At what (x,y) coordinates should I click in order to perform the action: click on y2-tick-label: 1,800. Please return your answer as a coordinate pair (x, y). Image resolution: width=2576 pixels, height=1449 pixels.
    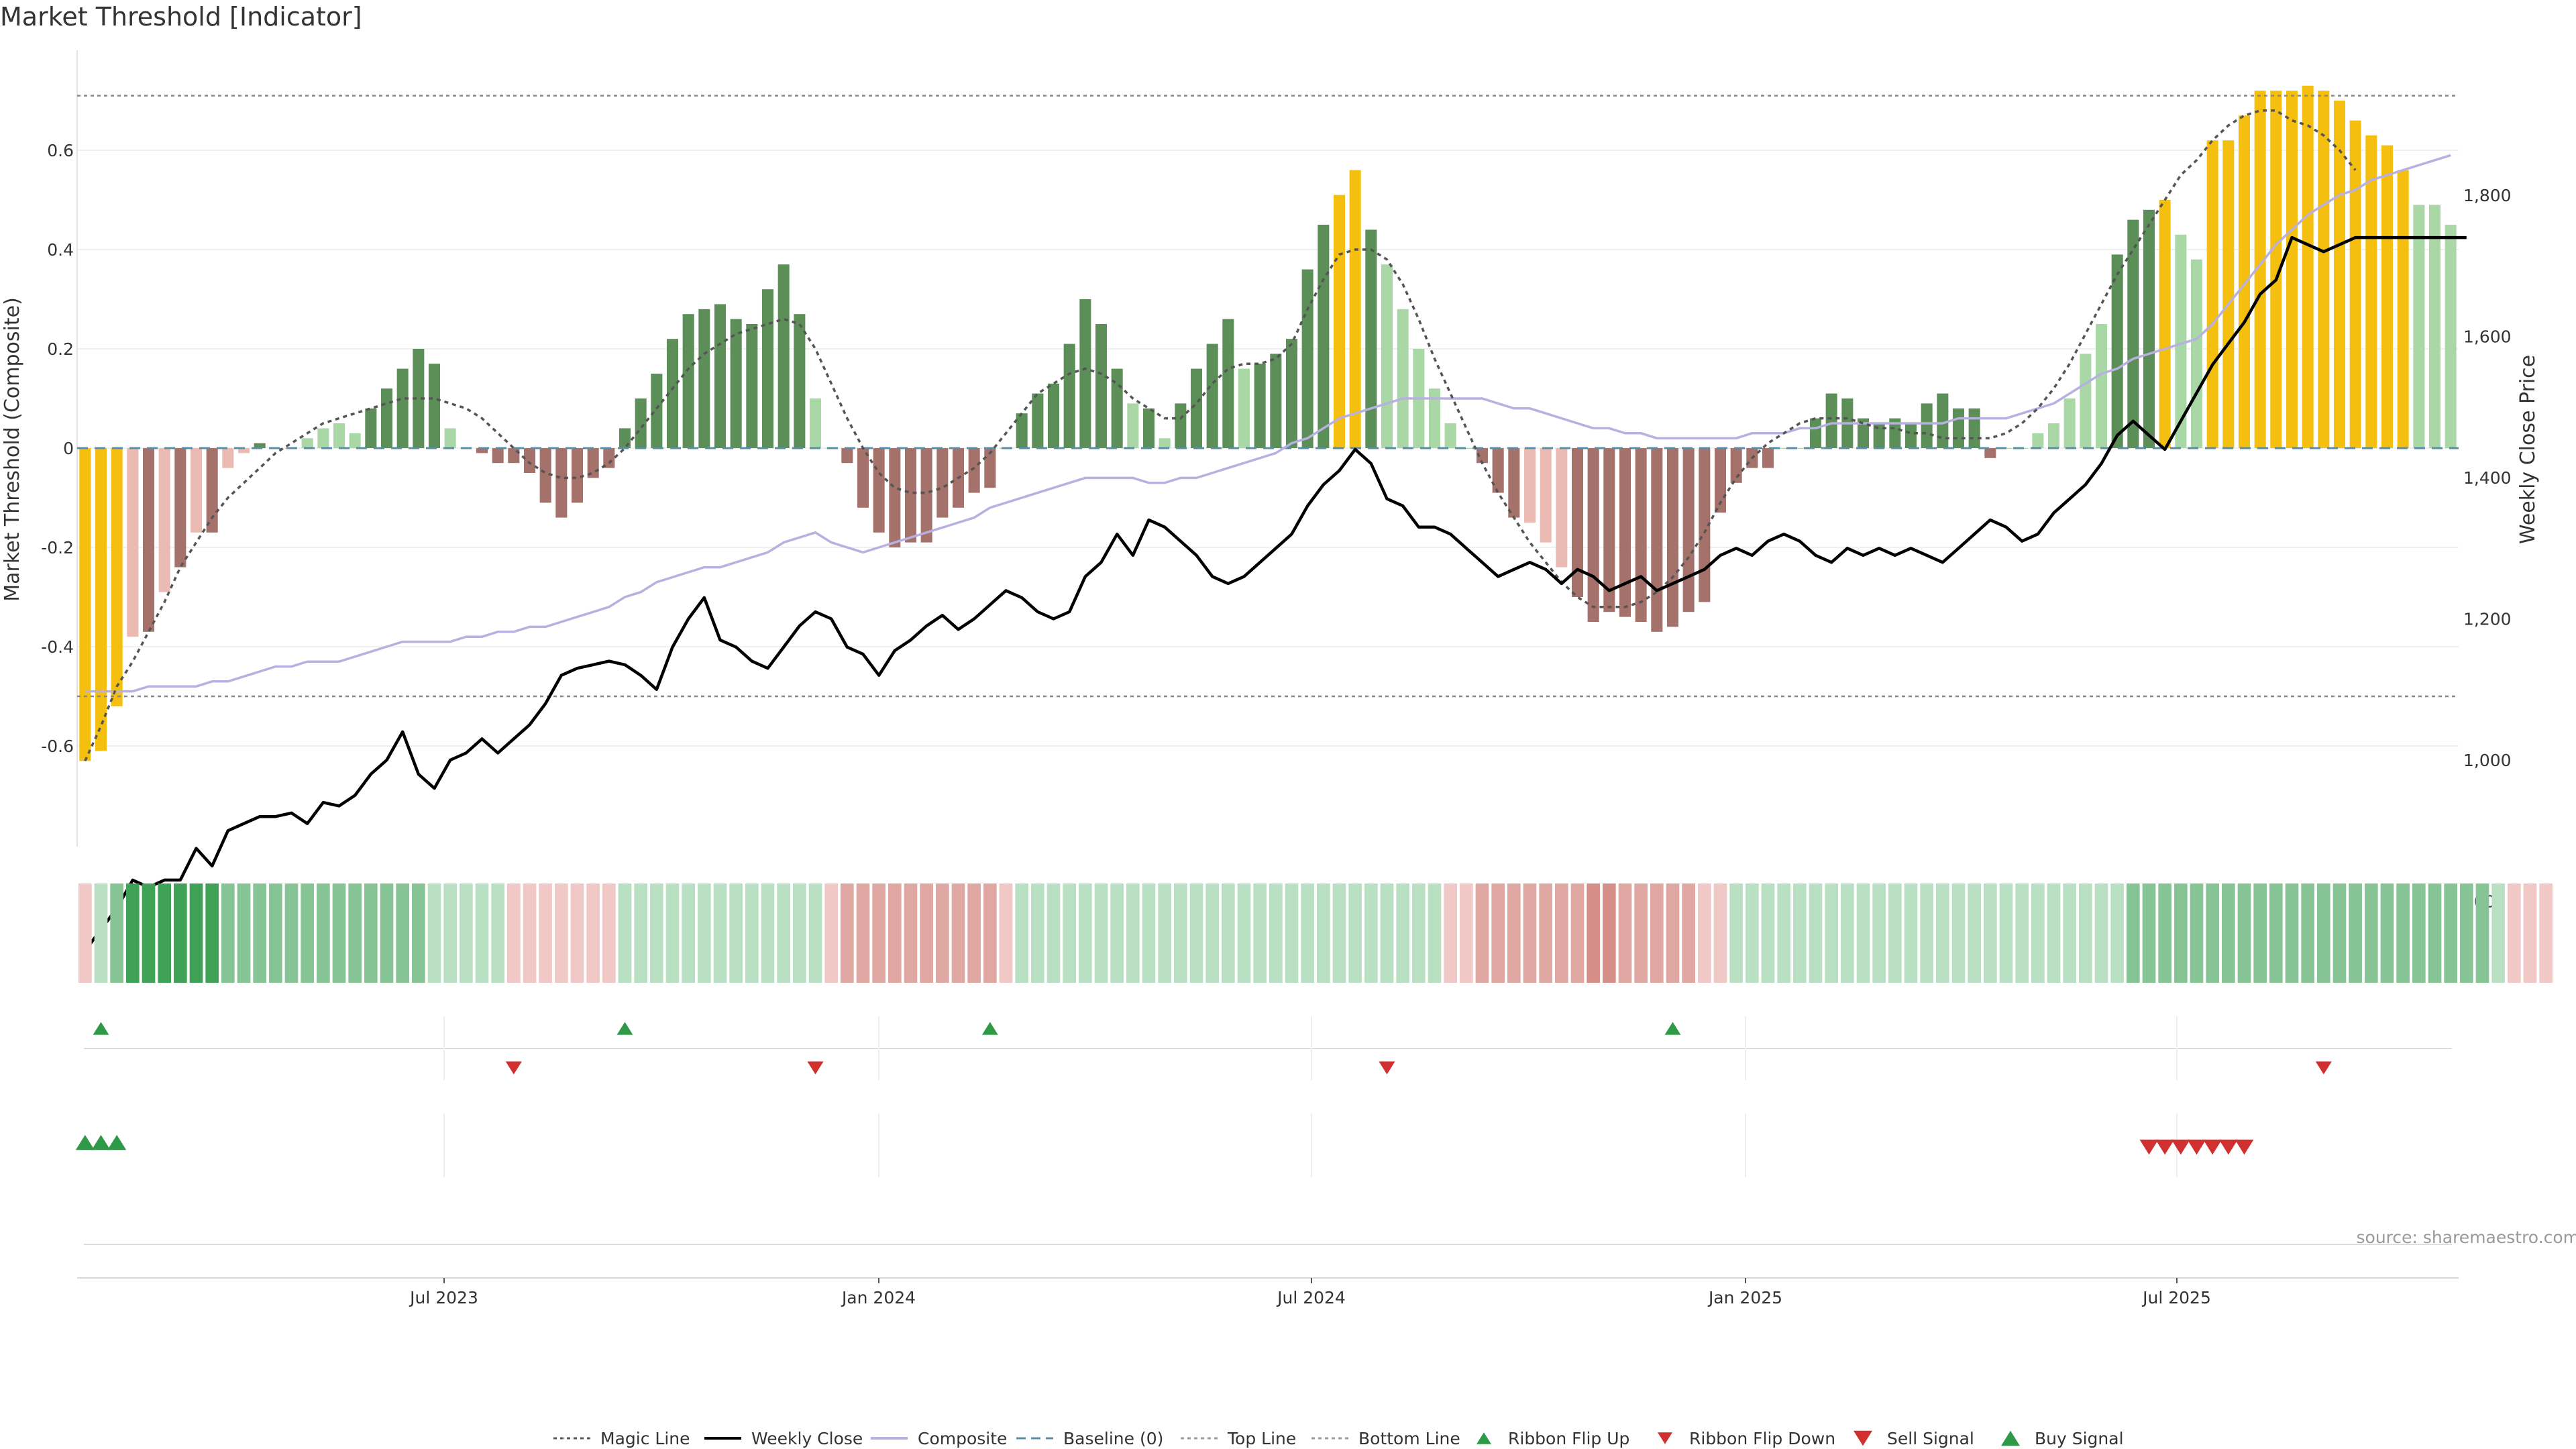
    Looking at the image, I should click on (2487, 195).